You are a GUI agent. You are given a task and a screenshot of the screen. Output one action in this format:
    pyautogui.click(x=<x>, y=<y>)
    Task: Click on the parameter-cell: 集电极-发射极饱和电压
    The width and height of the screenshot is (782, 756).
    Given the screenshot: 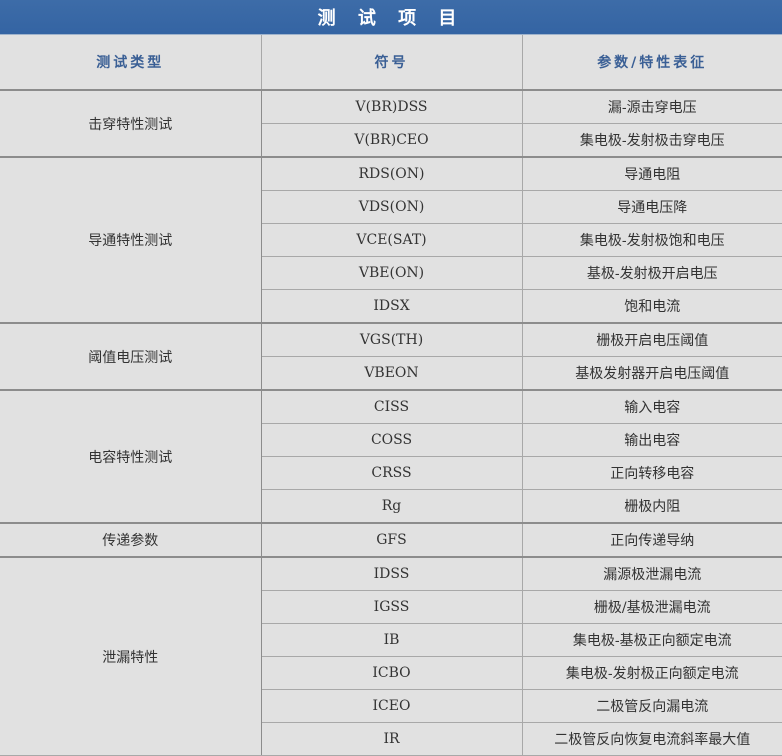 What is the action you would take?
    pyautogui.click(x=651, y=240)
    